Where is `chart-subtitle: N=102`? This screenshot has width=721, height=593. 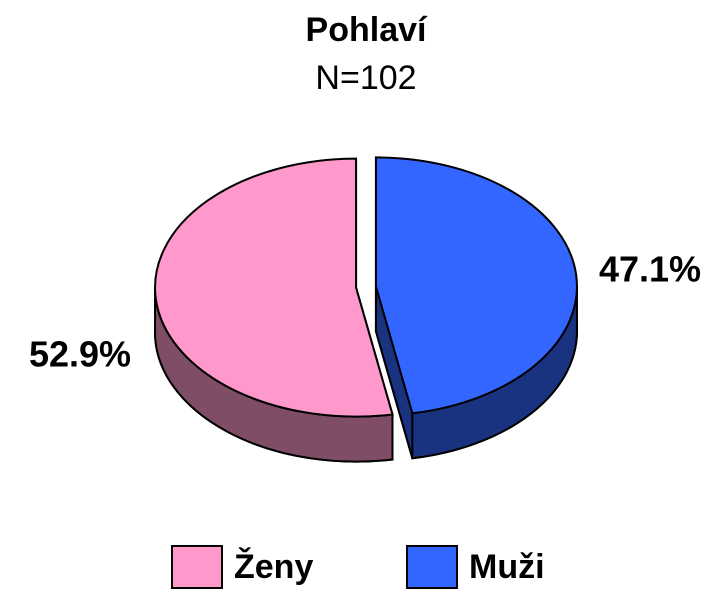 chart-subtitle: N=102 is located at coordinates (365, 78).